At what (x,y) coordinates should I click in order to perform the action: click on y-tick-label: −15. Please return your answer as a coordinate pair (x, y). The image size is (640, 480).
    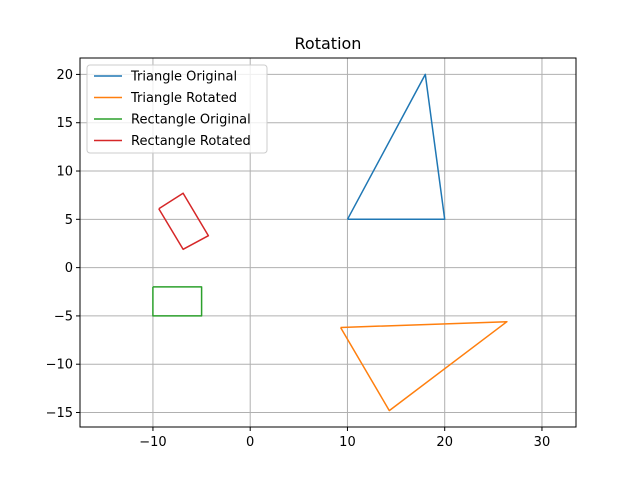
    Looking at the image, I should click on (59, 413).